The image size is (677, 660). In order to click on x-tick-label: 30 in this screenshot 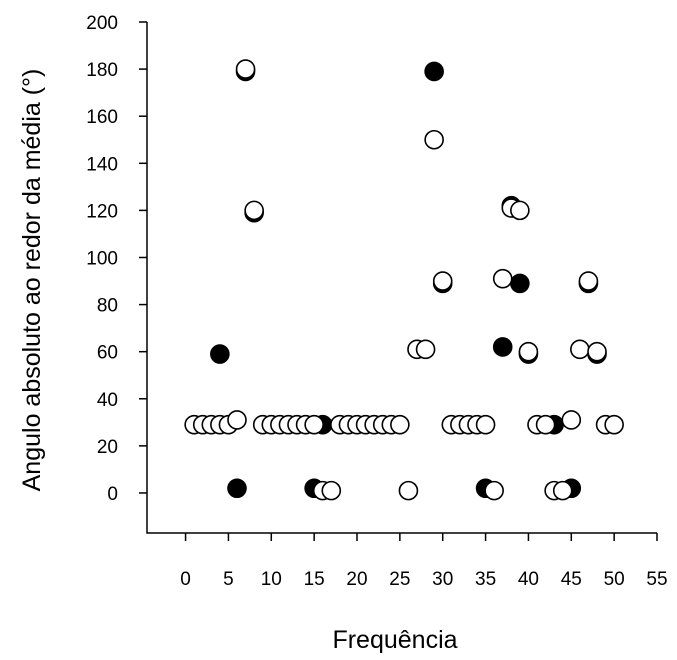, I will do `click(442, 579)`.